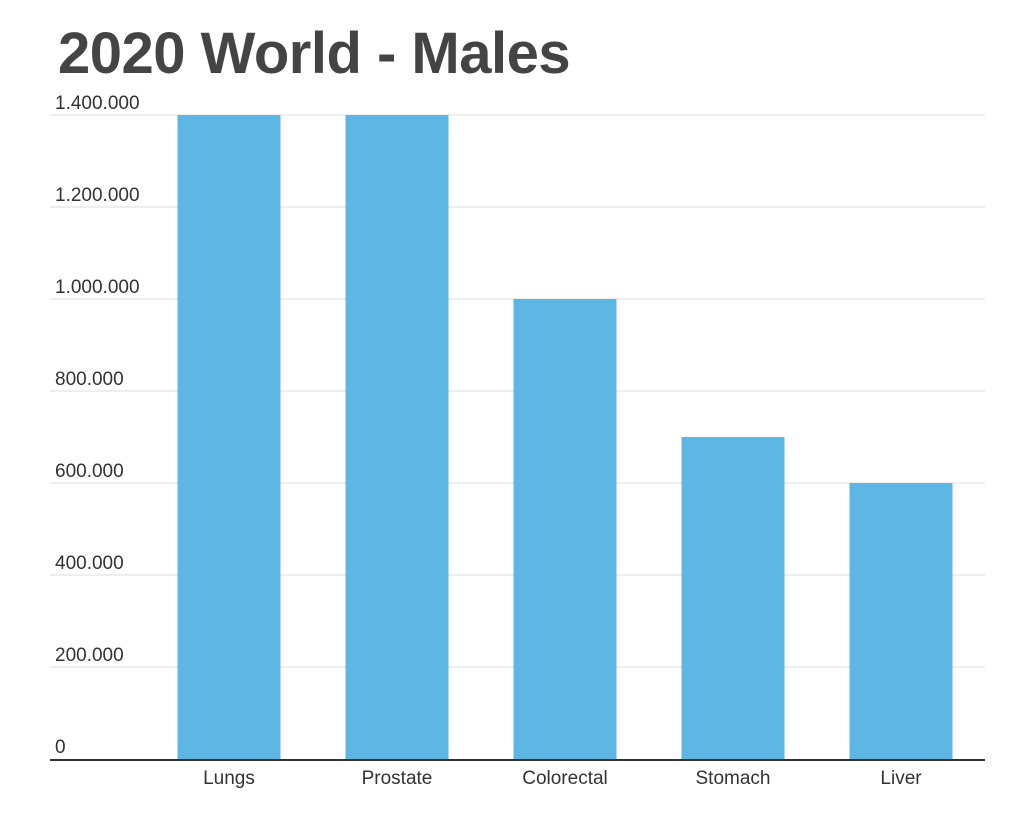  What do you see at coordinates (901, 778) in the screenshot?
I see `x-tick-label: Liver` at bounding box center [901, 778].